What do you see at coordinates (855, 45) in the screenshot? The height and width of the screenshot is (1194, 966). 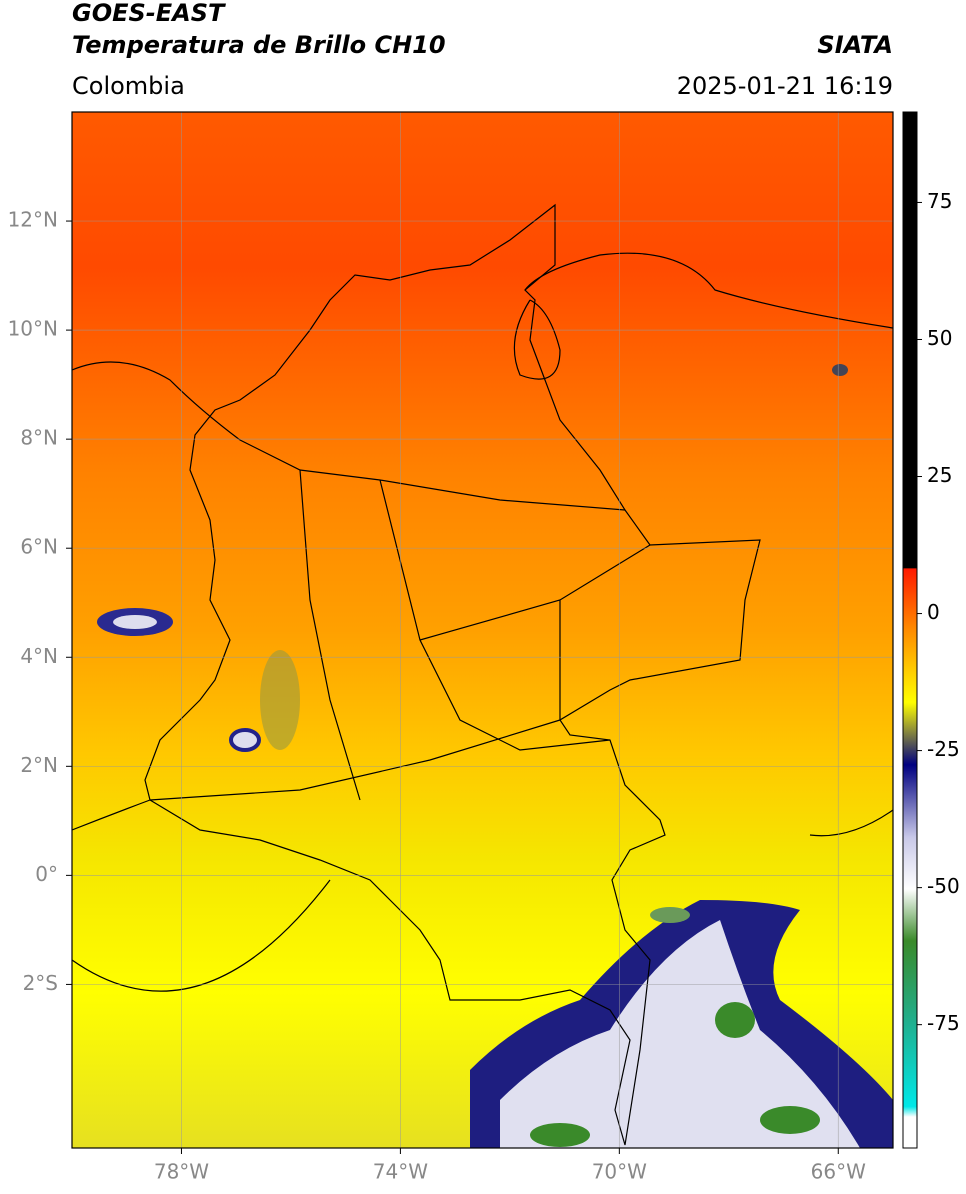 I see `source: SIATA` at bounding box center [855, 45].